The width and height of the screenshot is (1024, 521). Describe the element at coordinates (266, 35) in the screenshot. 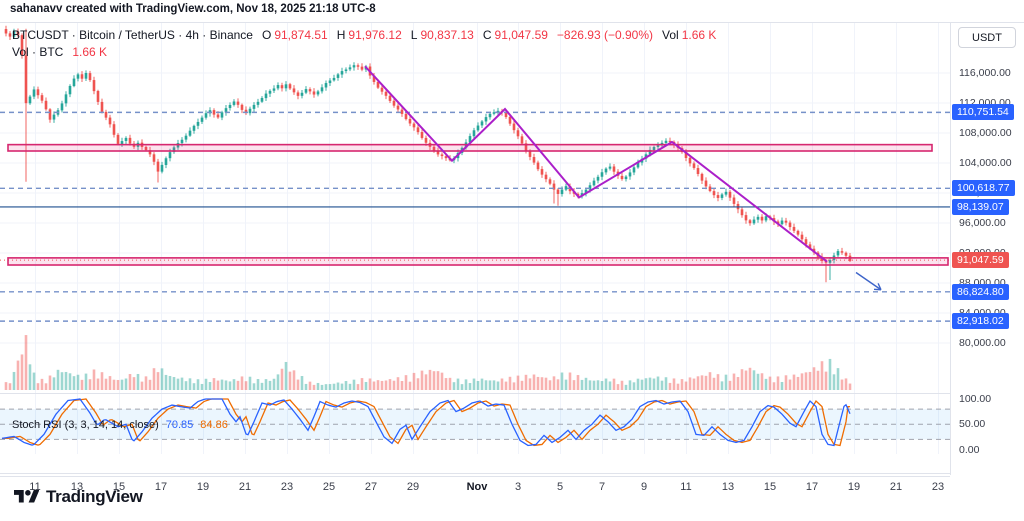

I see `open-label: O` at that location.